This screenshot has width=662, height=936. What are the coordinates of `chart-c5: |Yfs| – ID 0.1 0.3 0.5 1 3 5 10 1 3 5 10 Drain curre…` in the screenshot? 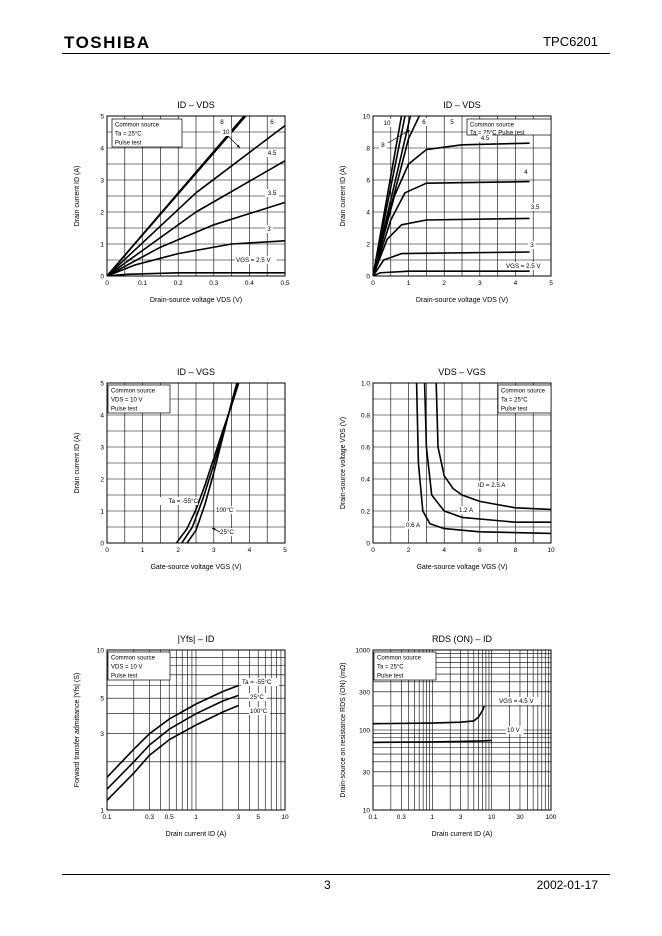 It's located at (181, 736).